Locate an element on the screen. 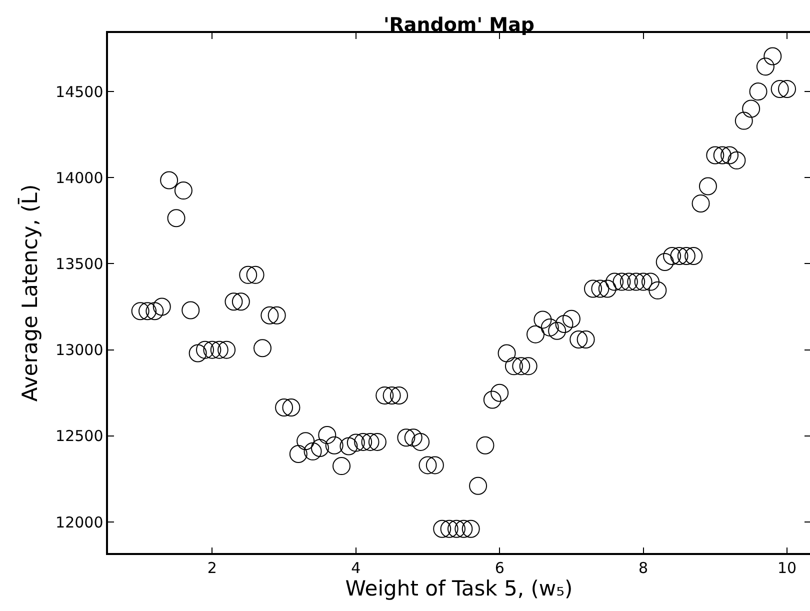 This screenshot has height=611, width=810. x-axis-title: Weight of Task 5, (w₅) is located at coordinates (459, 588).